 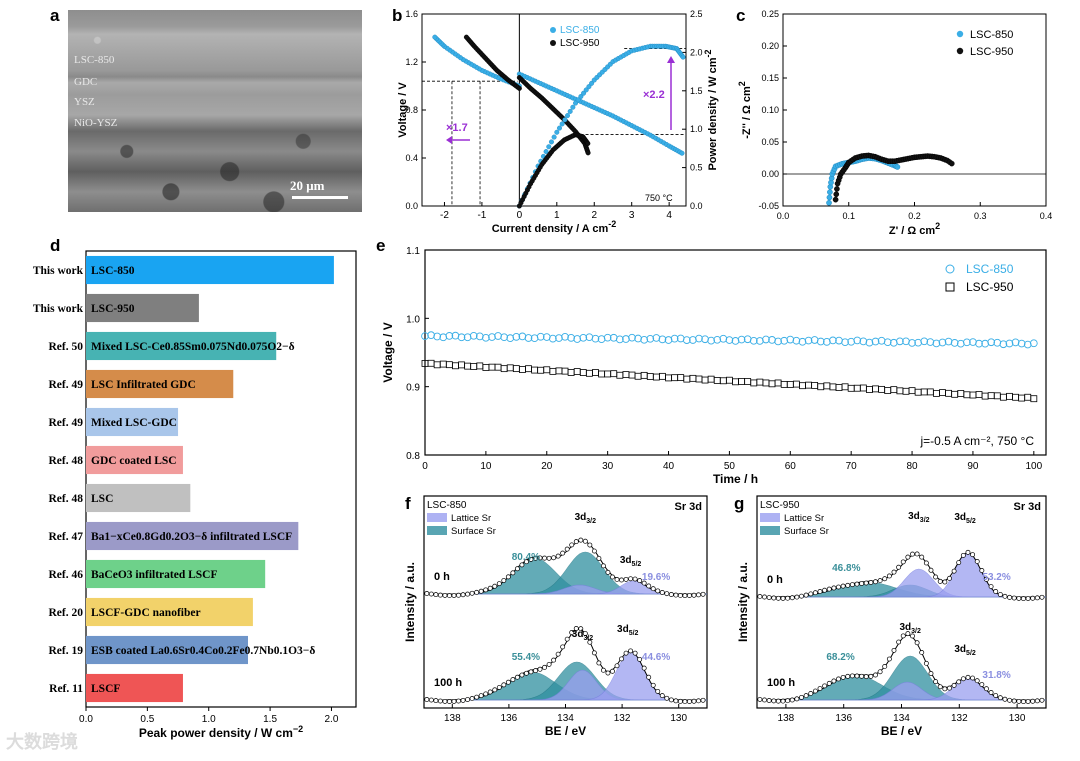 What do you see at coordinates (654, 95) in the screenshot?
I see `b-annot-2: ×2.2` at bounding box center [654, 95].